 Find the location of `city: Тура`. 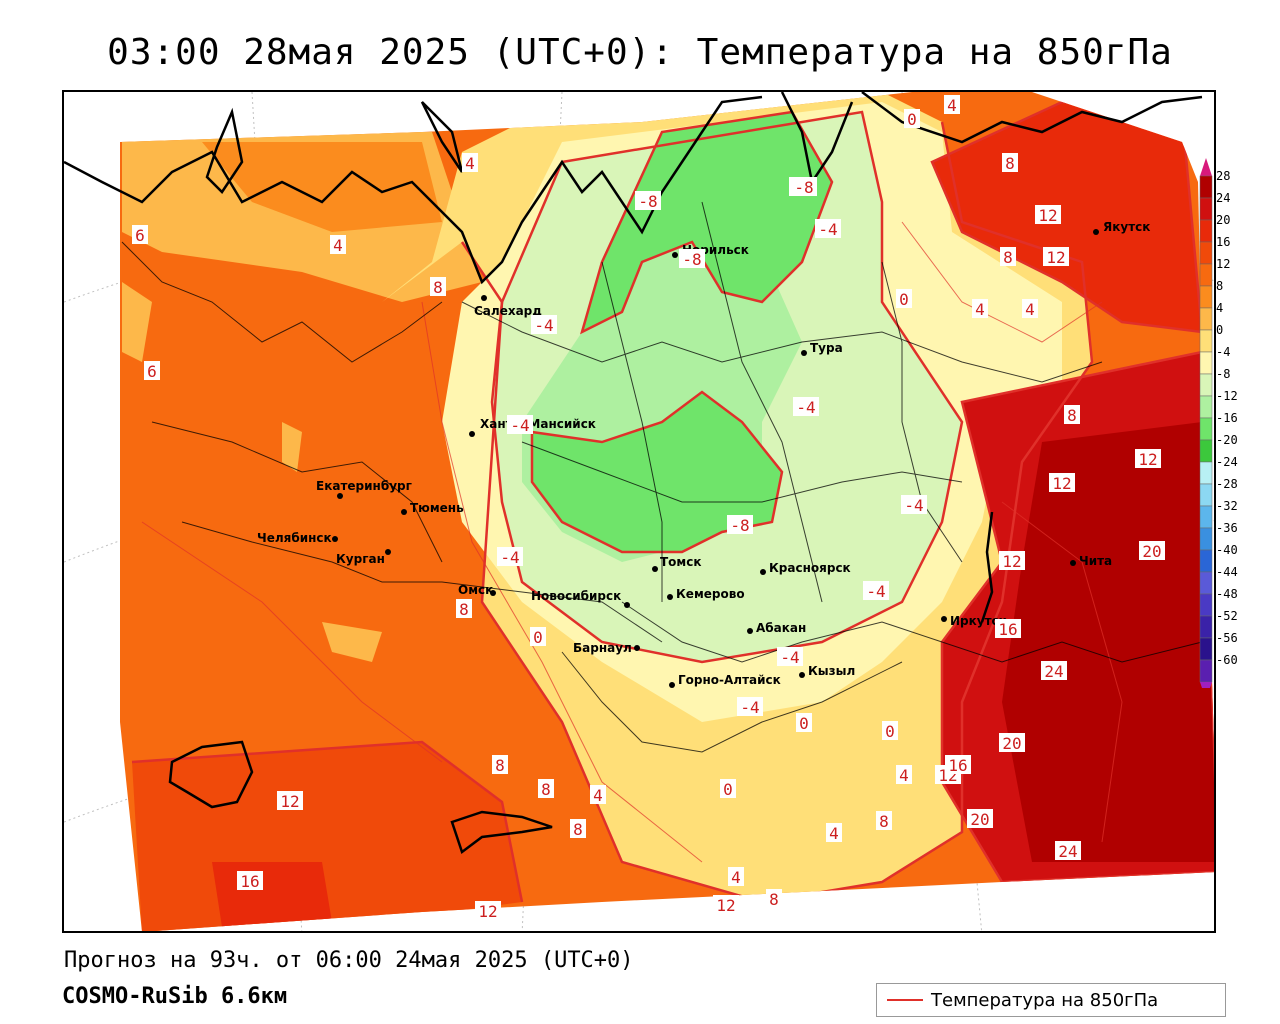

city: Тура is located at coordinates (822, 348).